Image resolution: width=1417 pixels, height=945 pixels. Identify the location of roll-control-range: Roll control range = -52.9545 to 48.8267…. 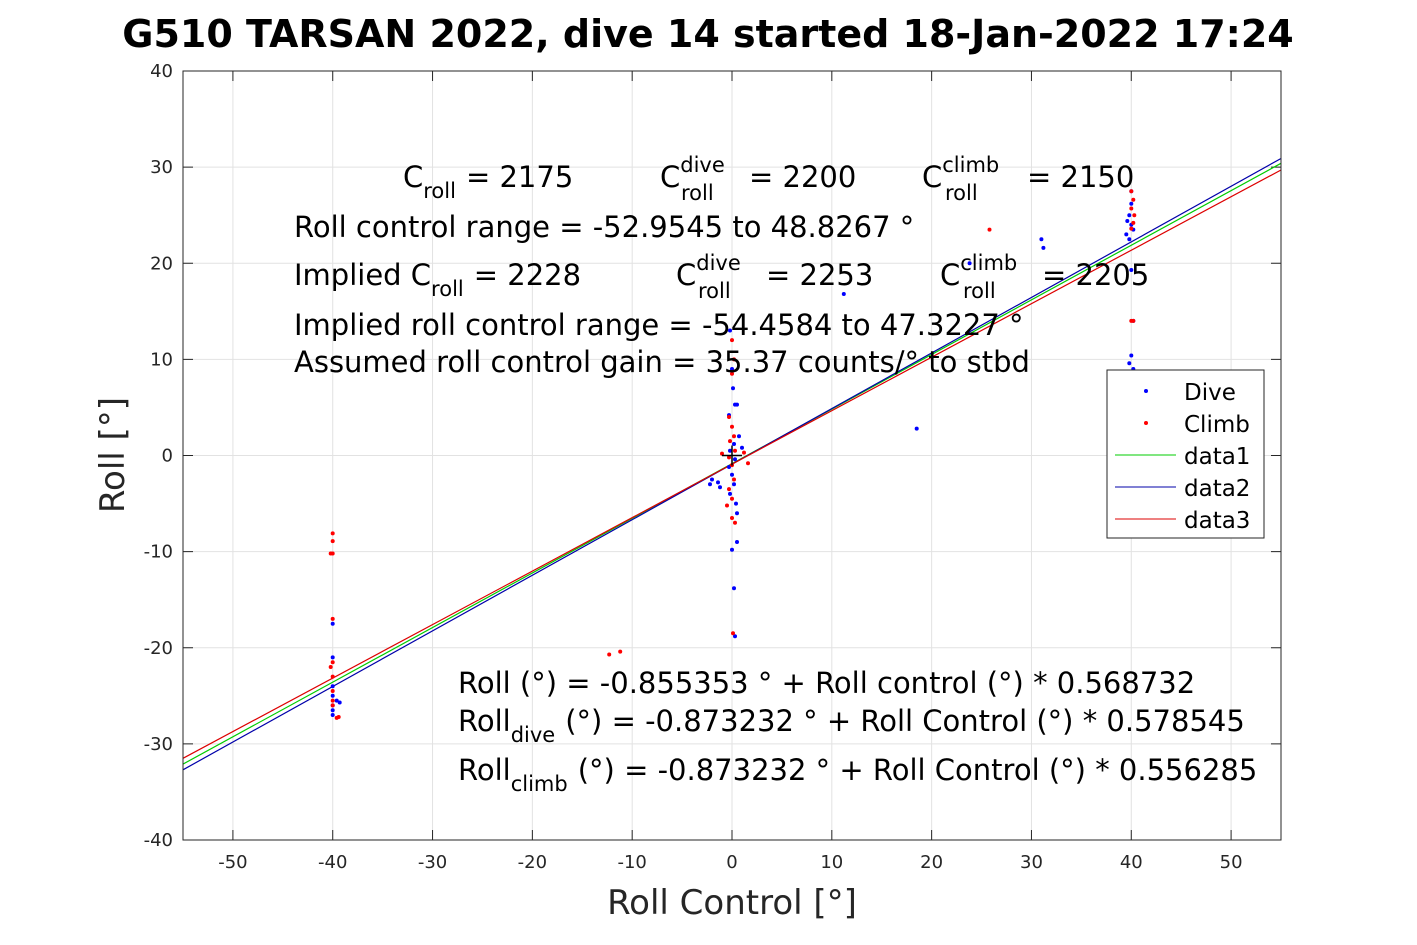
(604, 227).